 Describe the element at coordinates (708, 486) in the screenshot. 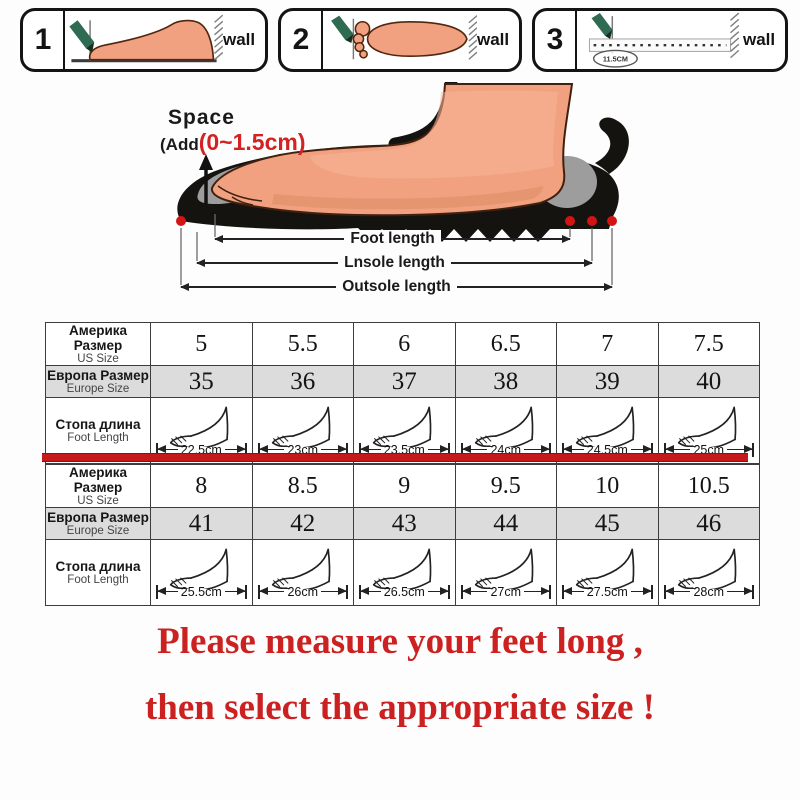

I see `us-size-value: 10.5` at that location.